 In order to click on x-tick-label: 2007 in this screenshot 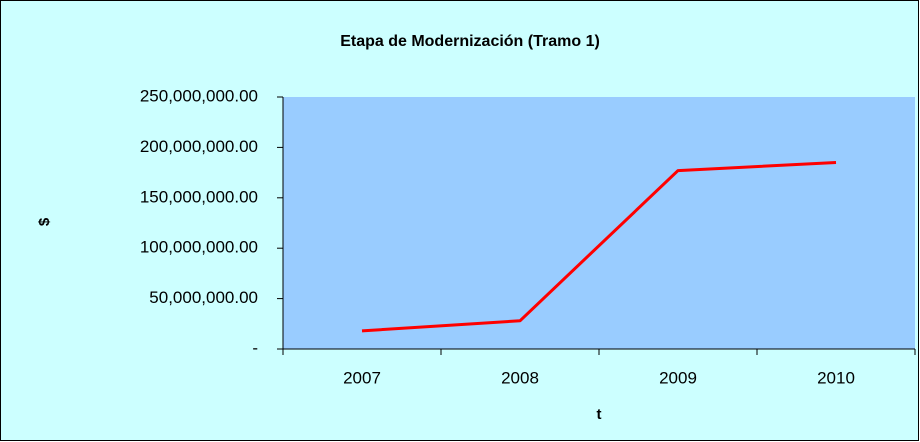, I will do `click(362, 377)`.